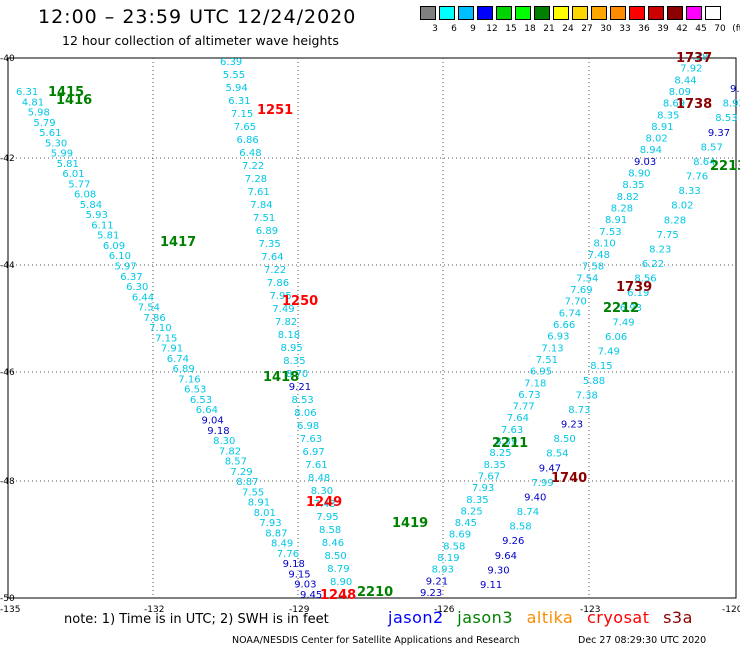 This screenshot has height=650, width=740. Describe the element at coordinates (618, 617) in the screenshot. I see `satellite-cryosat: cryosat` at that location.